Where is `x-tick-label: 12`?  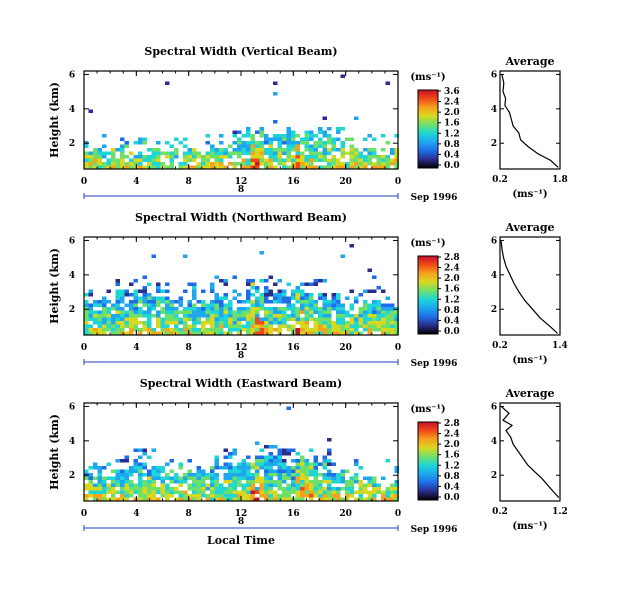
x-tick-label: 12 is located at coordinates (241, 514).